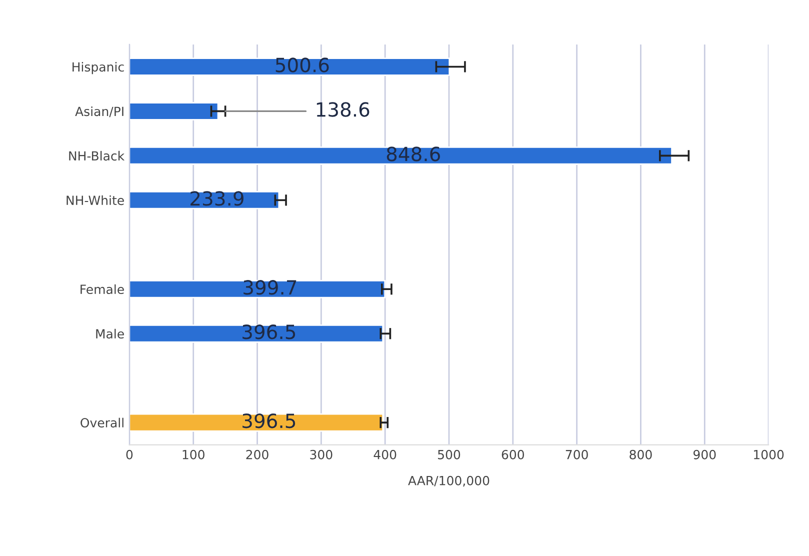  I want to click on x-tick-label: 200, so click(257, 455).